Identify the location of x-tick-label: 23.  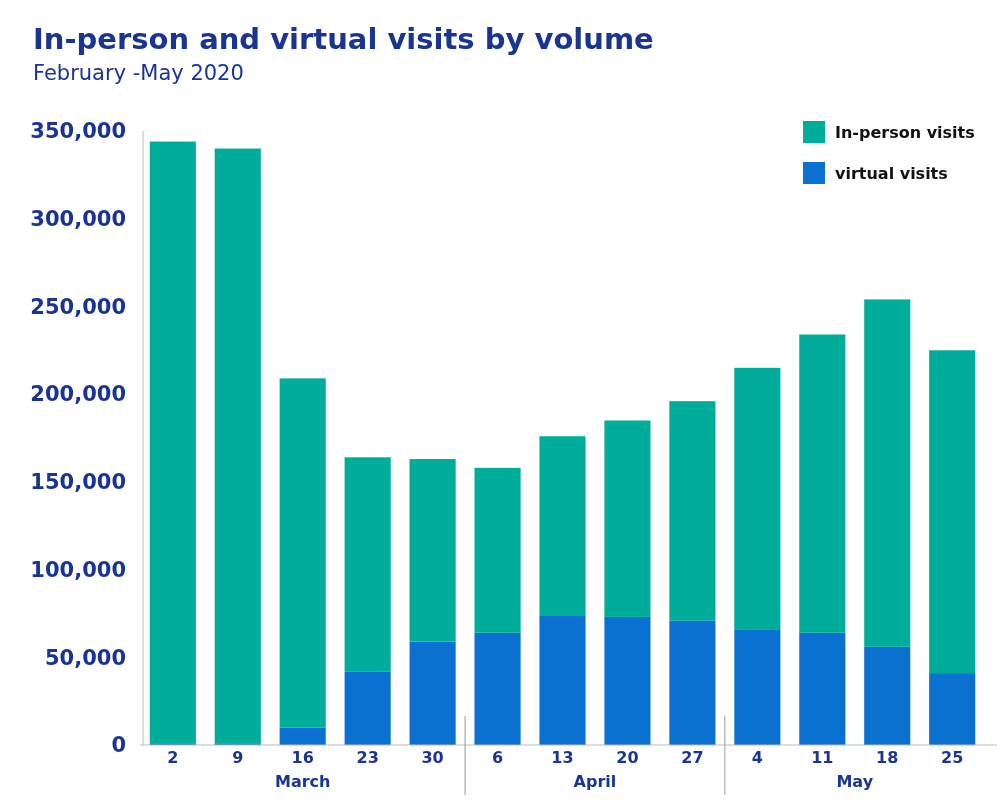
(367, 757).